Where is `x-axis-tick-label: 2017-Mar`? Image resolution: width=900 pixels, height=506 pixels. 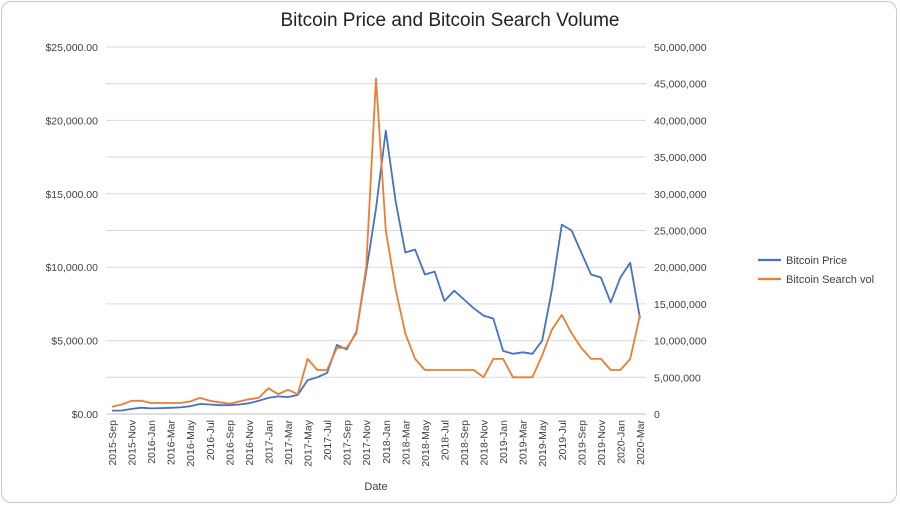
x-axis-tick-label: 2017-Mar is located at coordinates (289, 442).